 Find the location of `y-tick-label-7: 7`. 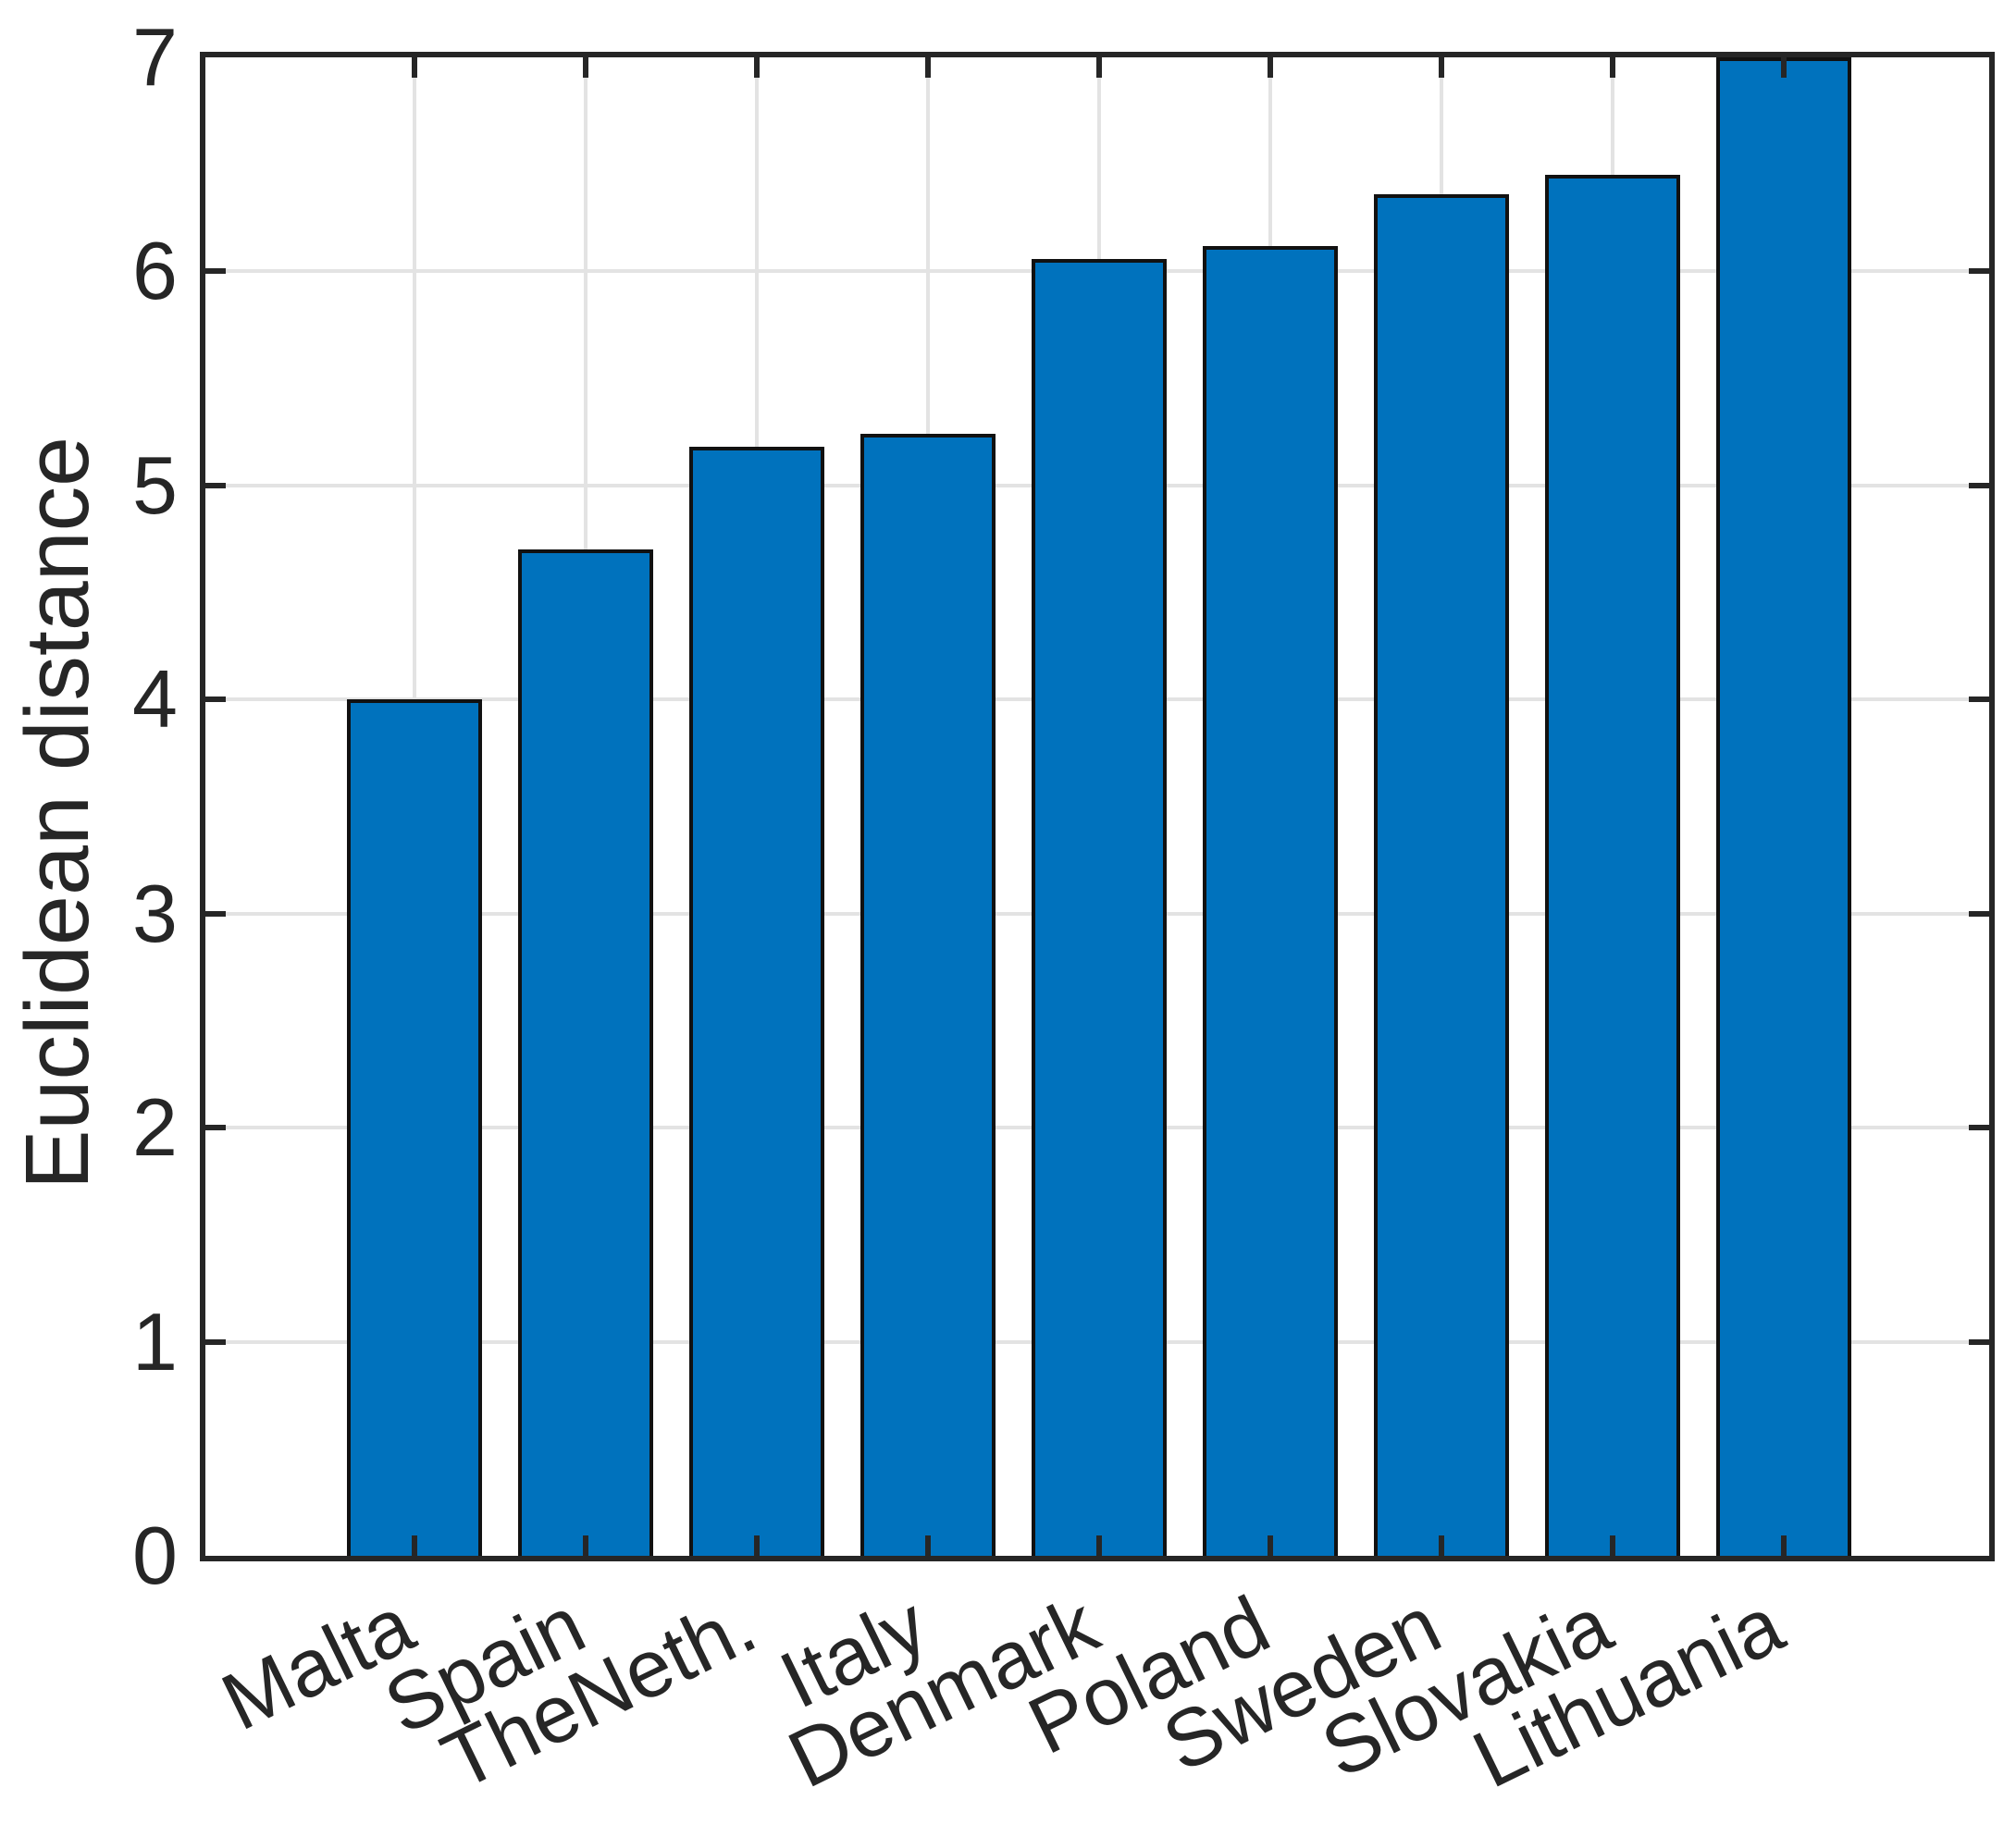

y-tick-label-7: 7 is located at coordinates (155, 57).